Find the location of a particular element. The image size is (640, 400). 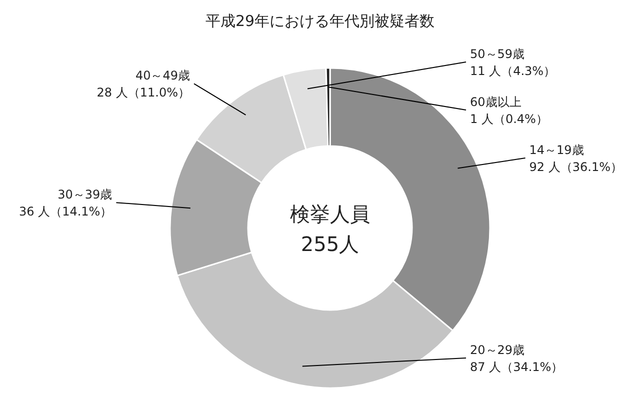

text: 255人 is located at coordinates (330, 244).